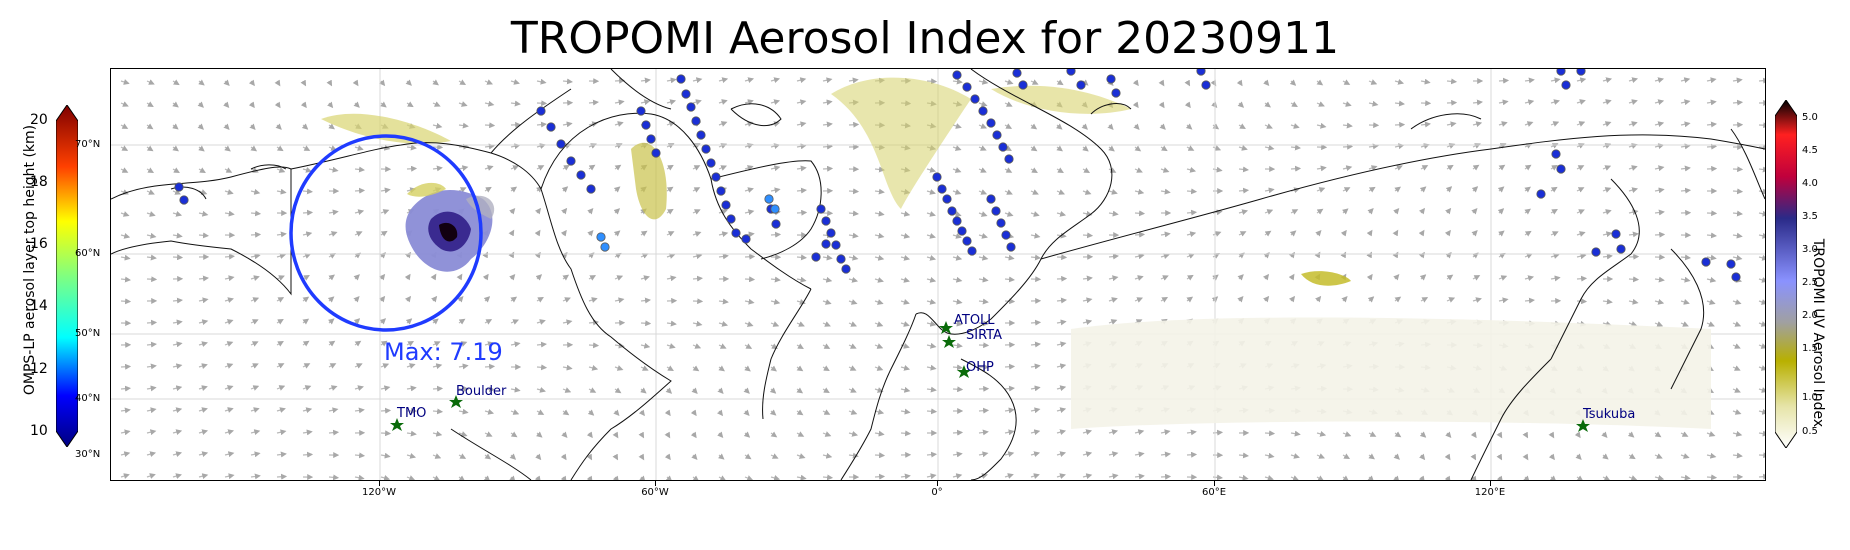  Describe the element at coordinates (1810, 431) in the screenshot. I see `right-cb-tick: 0.5` at that location.